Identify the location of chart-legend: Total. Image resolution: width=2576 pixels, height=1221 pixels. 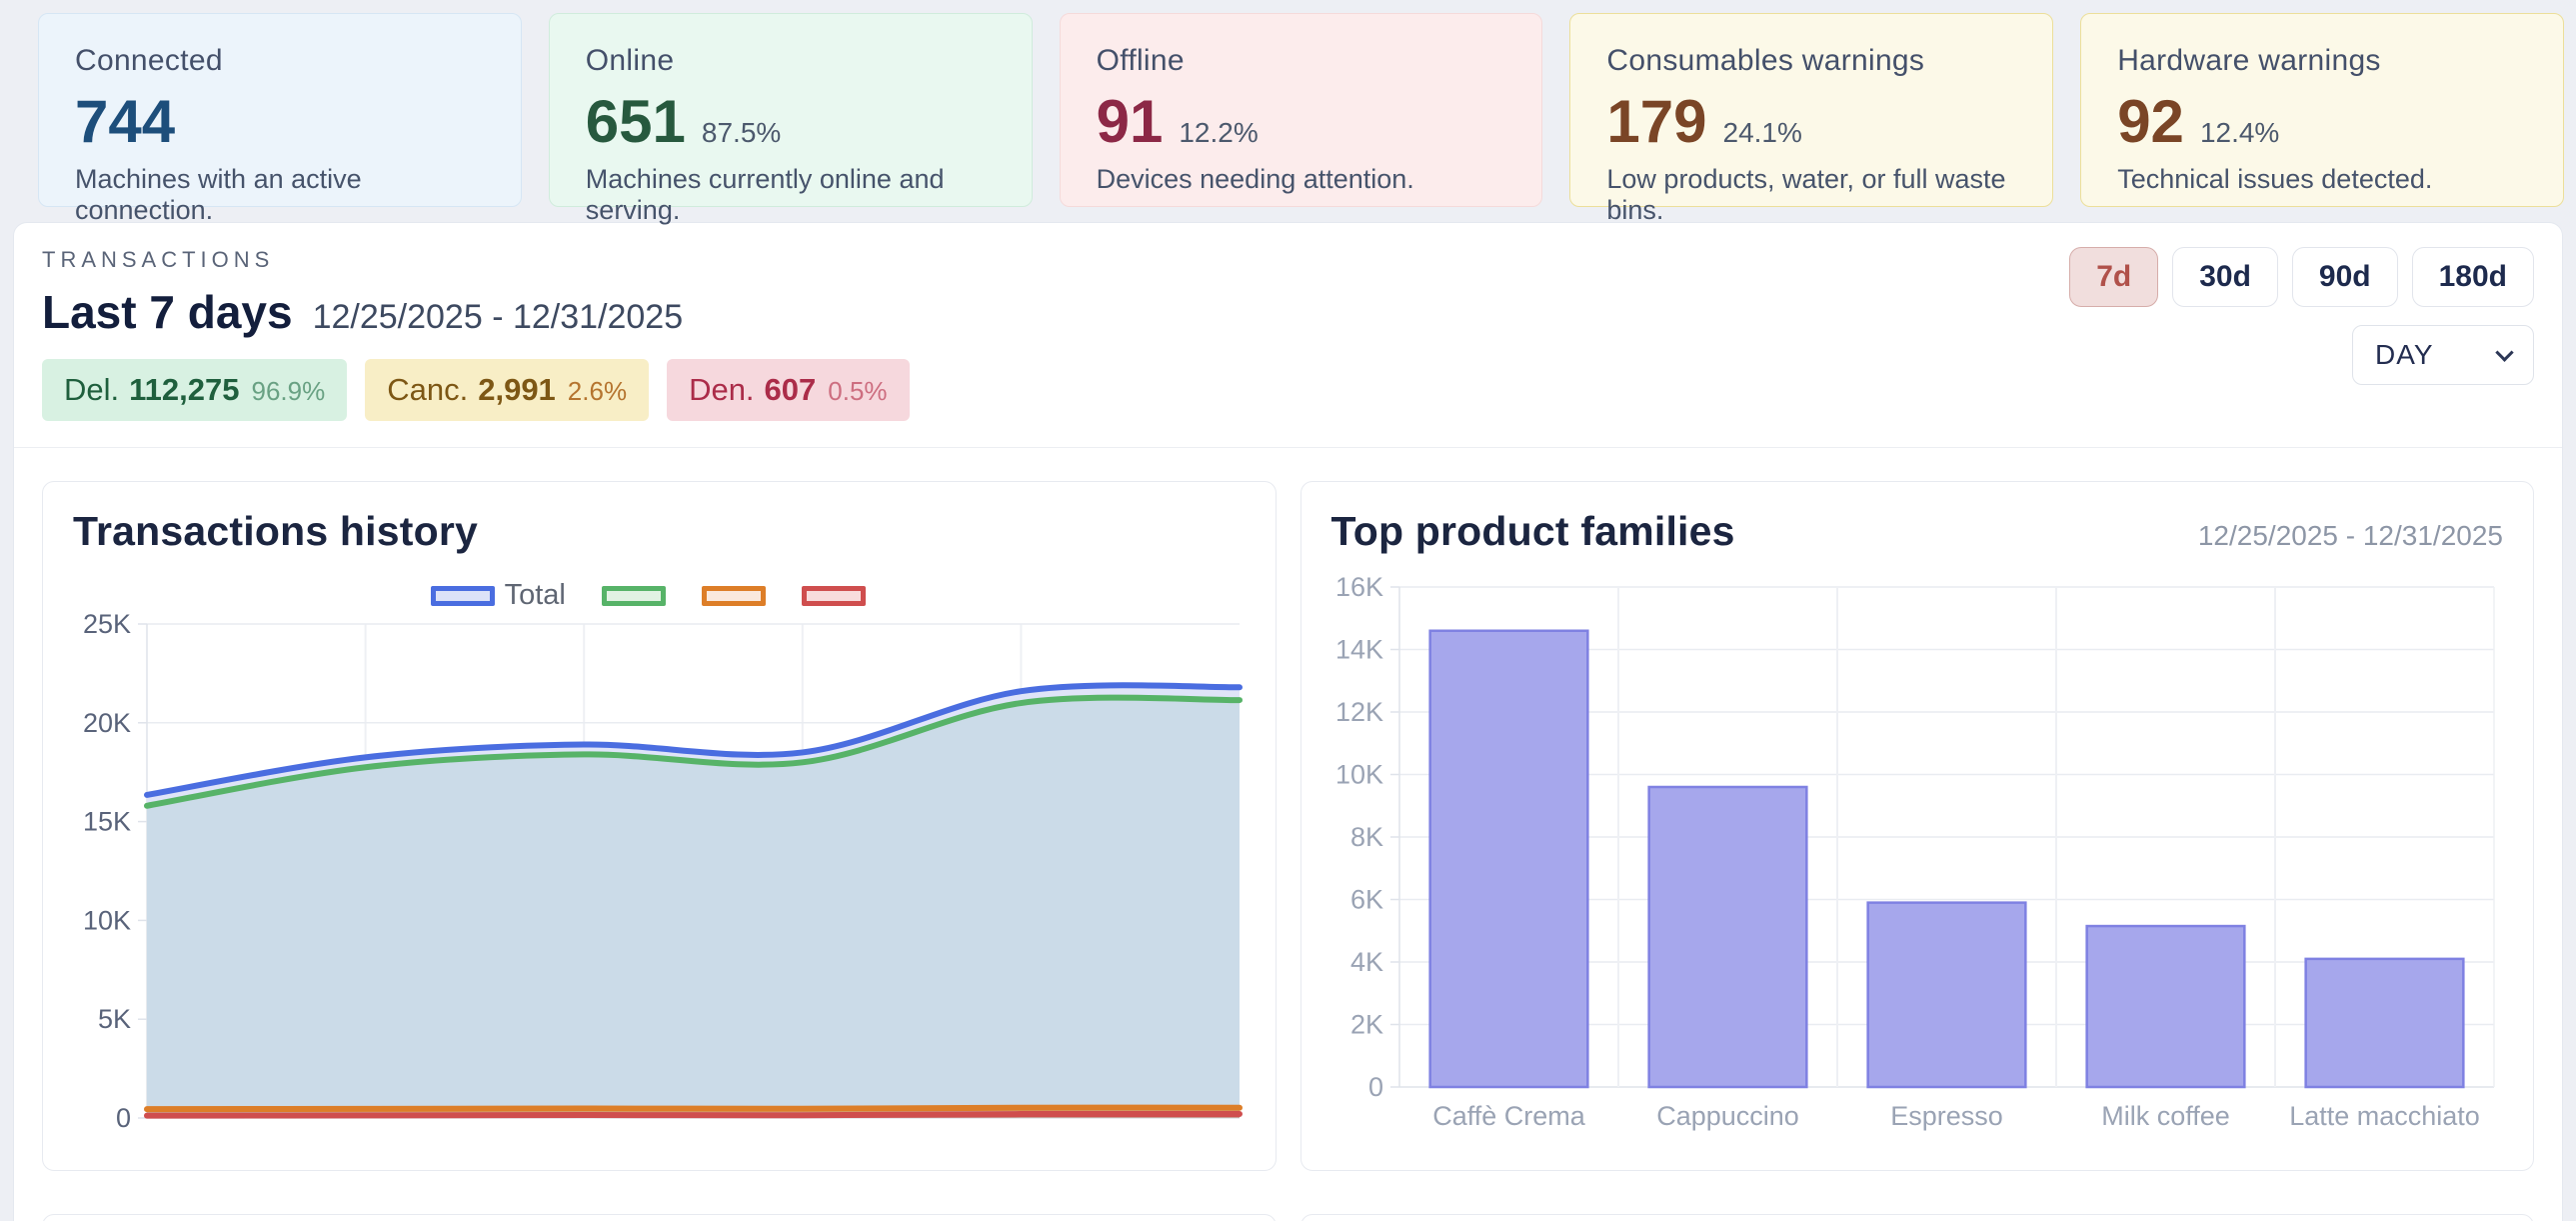
(660, 595).